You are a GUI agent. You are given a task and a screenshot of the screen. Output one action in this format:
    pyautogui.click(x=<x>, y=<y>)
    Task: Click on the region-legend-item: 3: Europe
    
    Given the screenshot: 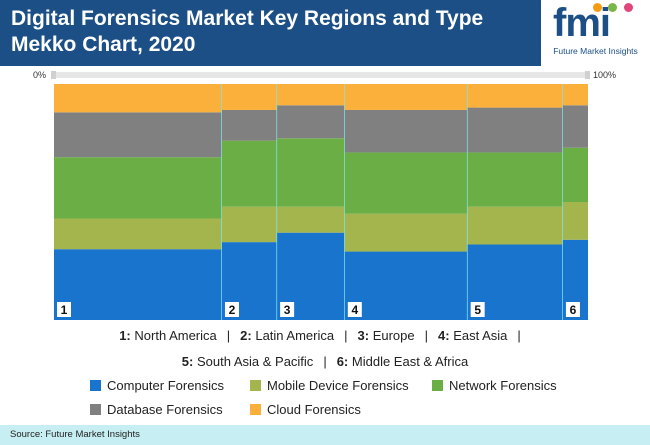 What is the action you would take?
    pyautogui.click(x=386, y=335)
    